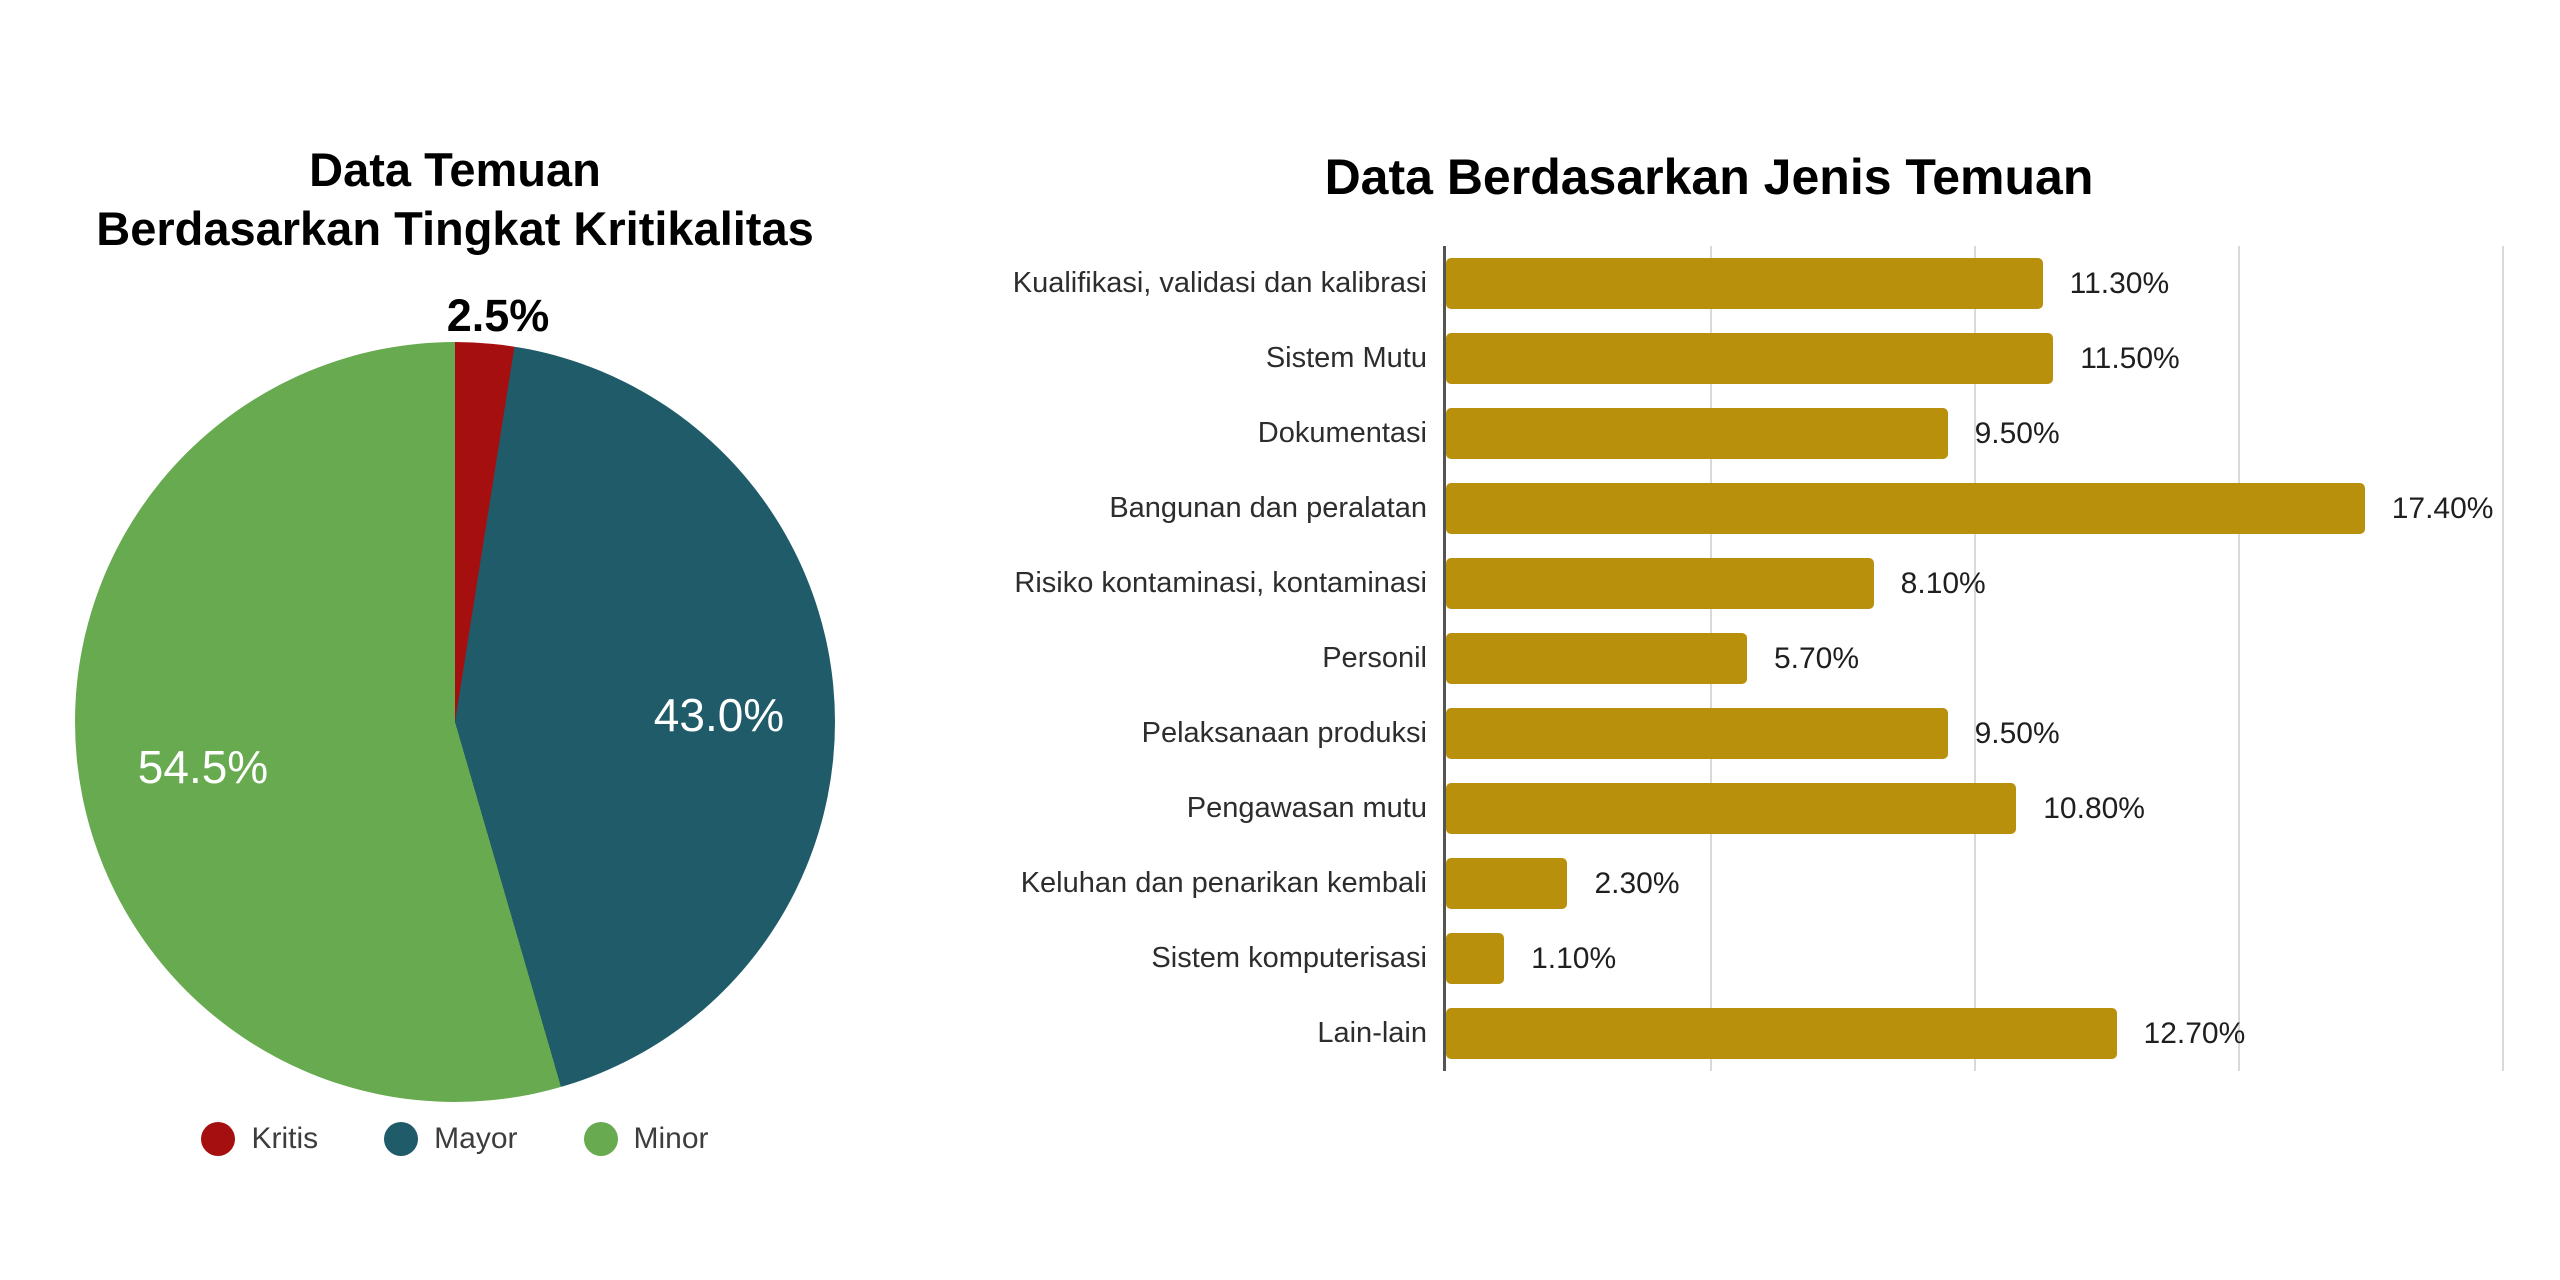  I want to click on pie-slice-label-kritis: 2.5%, so click(498, 316).